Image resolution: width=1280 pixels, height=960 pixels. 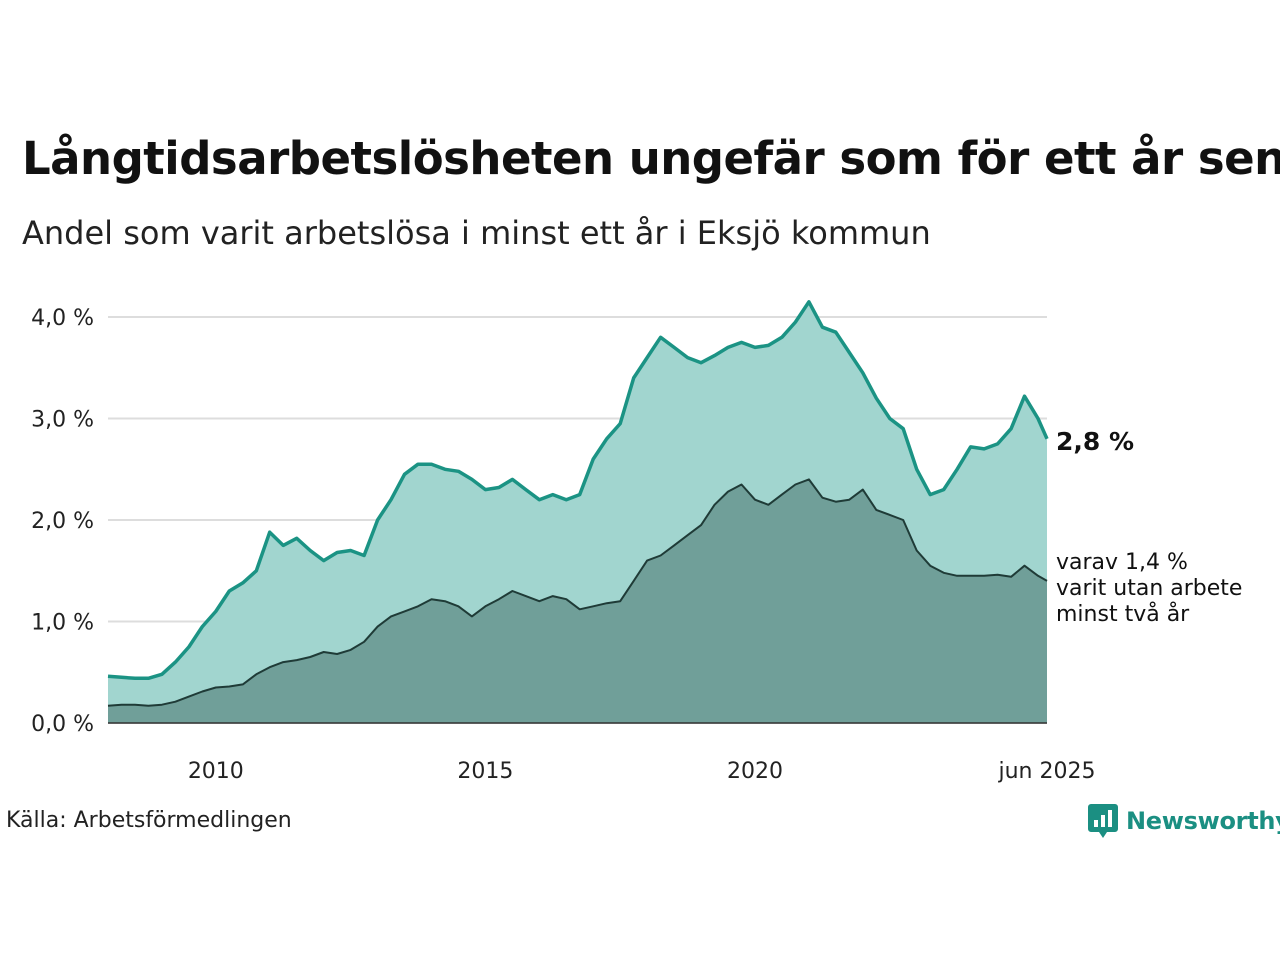 What do you see at coordinates (1149, 588) in the screenshot?
I see `annotation-sub-line: varit utan arbete` at bounding box center [1149, 588].